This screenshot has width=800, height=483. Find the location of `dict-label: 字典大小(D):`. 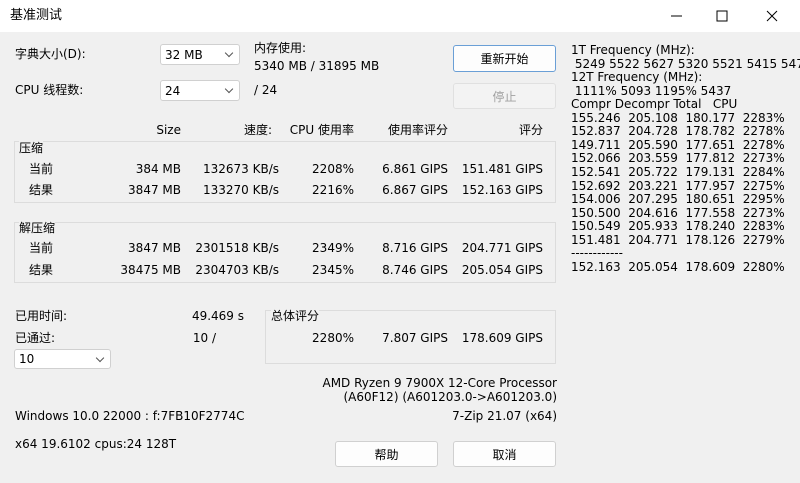

dict-label: 字典大小(D): is located at coordinates (50, 54).